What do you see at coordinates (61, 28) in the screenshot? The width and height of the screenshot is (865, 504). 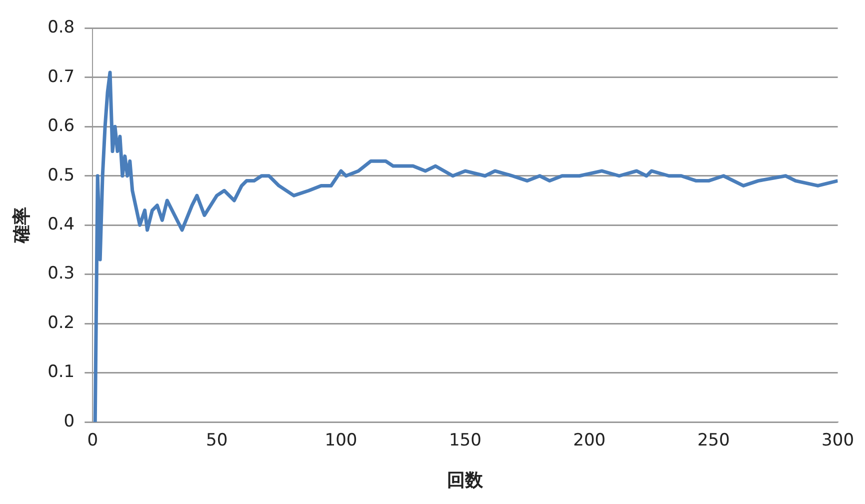 I see `y-tick-label: 0.8` at bounding box center [61, 28].